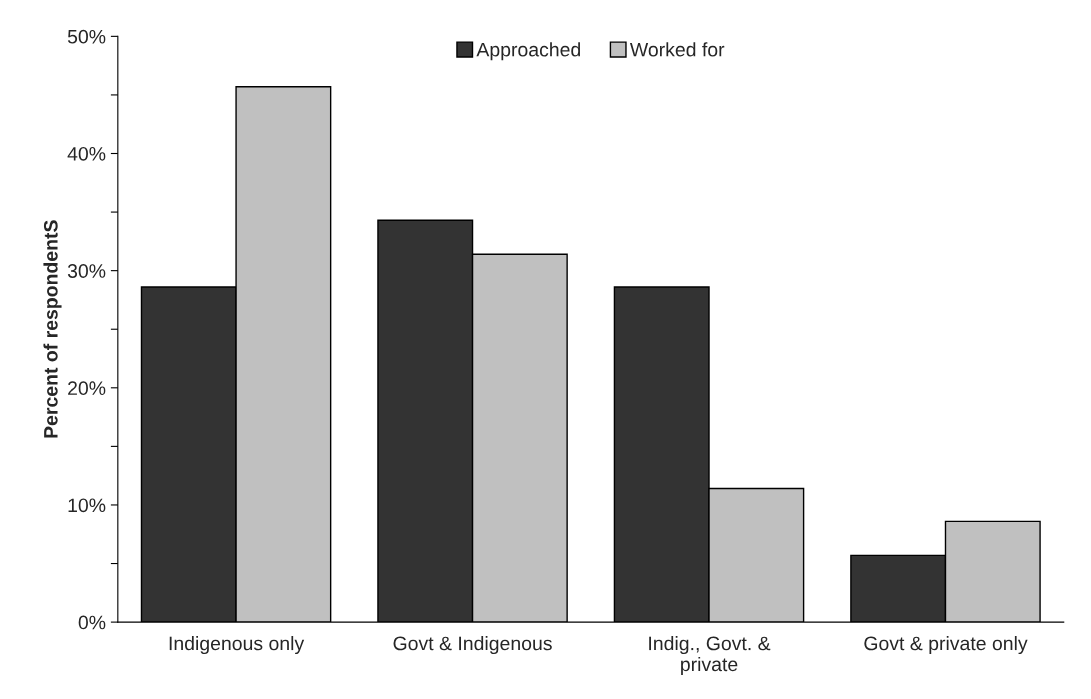 The width and height of the screenshot is (1091, 699). I want to click on y-tick-label: 0%, so click(92, 622).